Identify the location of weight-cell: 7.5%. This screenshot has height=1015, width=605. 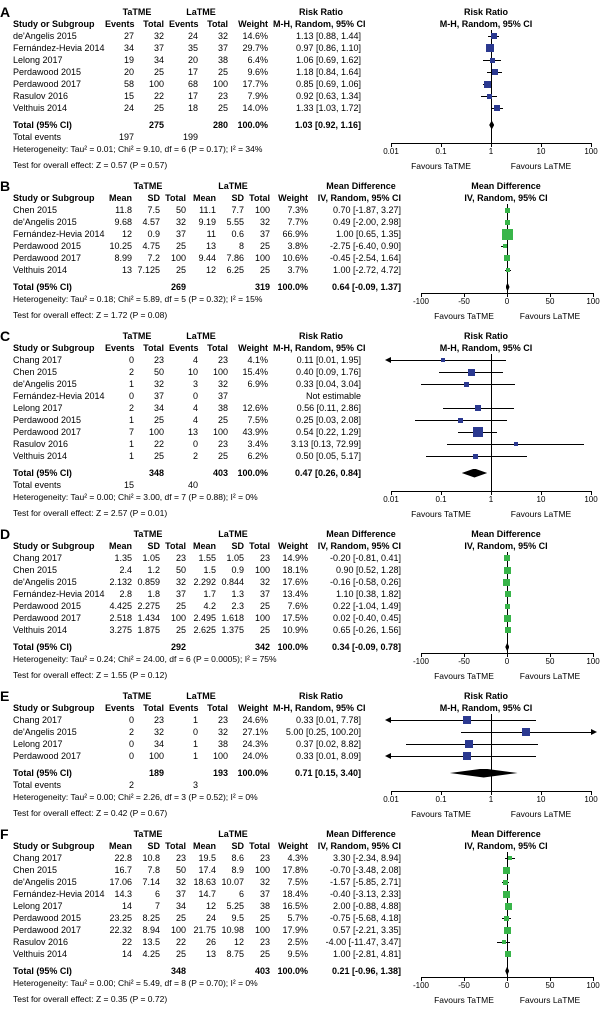
(257, 420).